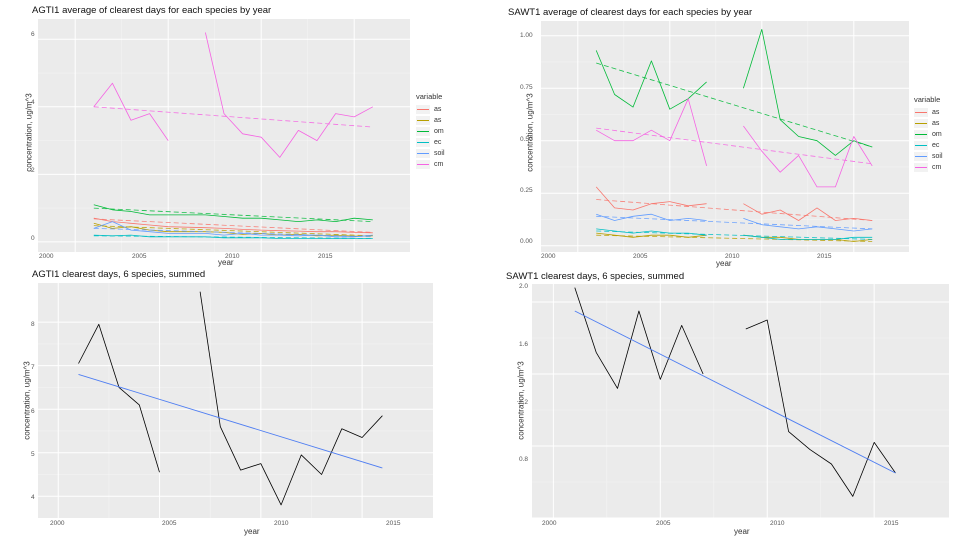  What do you see at coordinates (33, 324) in the screenshot?
I see `y-tick-label: 8` at bounding box center [33, 324].